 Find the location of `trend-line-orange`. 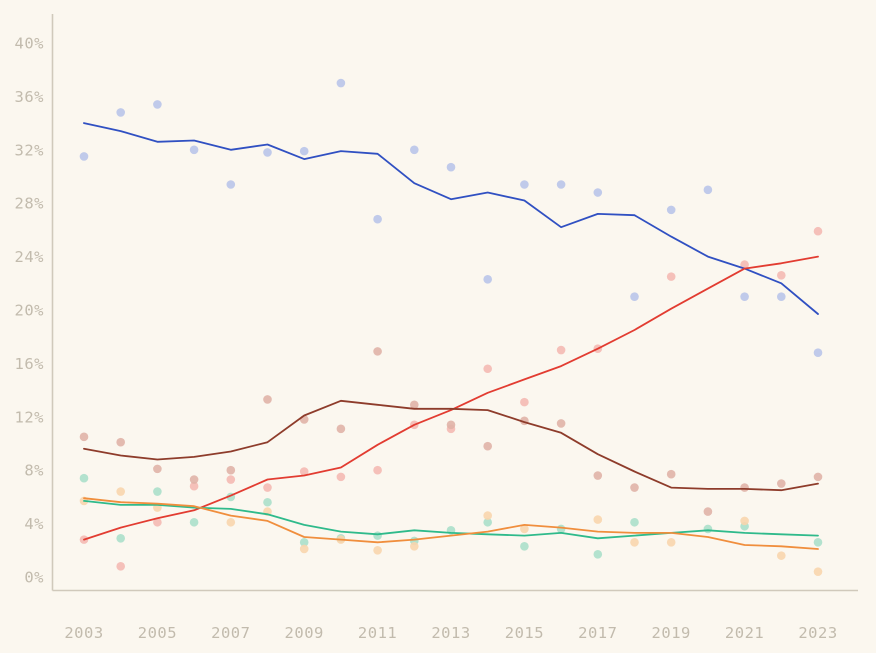

trend-line-orange is located at coordinates (451, 523).